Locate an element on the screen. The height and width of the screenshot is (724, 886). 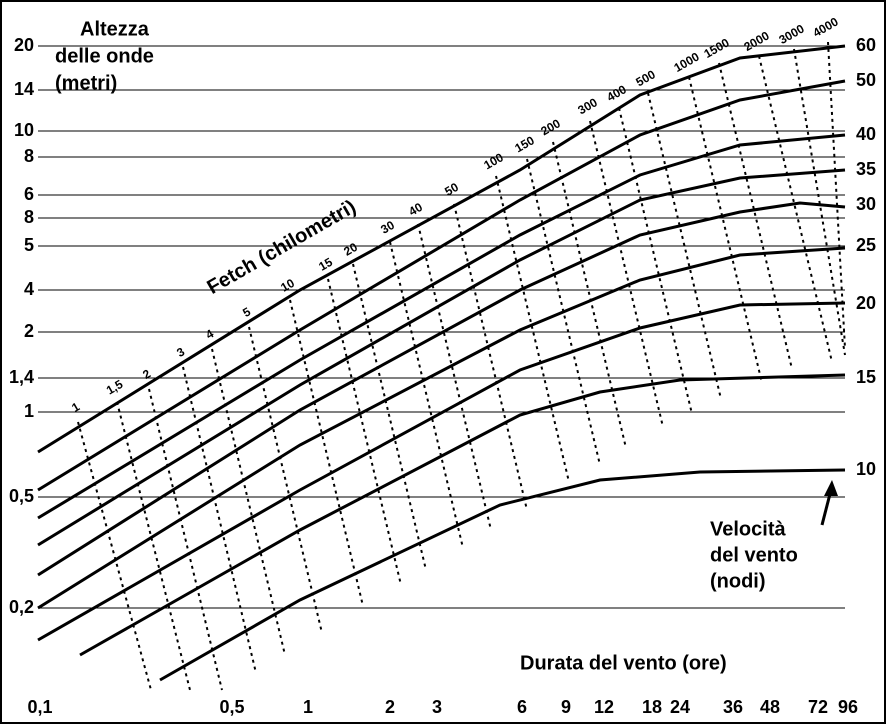
duration-label: 12 is located at coordinates (604, 707).